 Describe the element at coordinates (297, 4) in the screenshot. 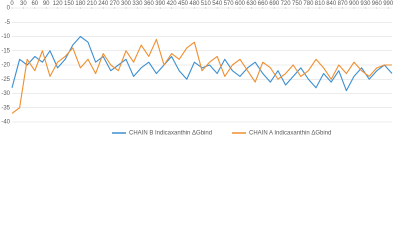

I see `x-tick-label: 750` at that location.